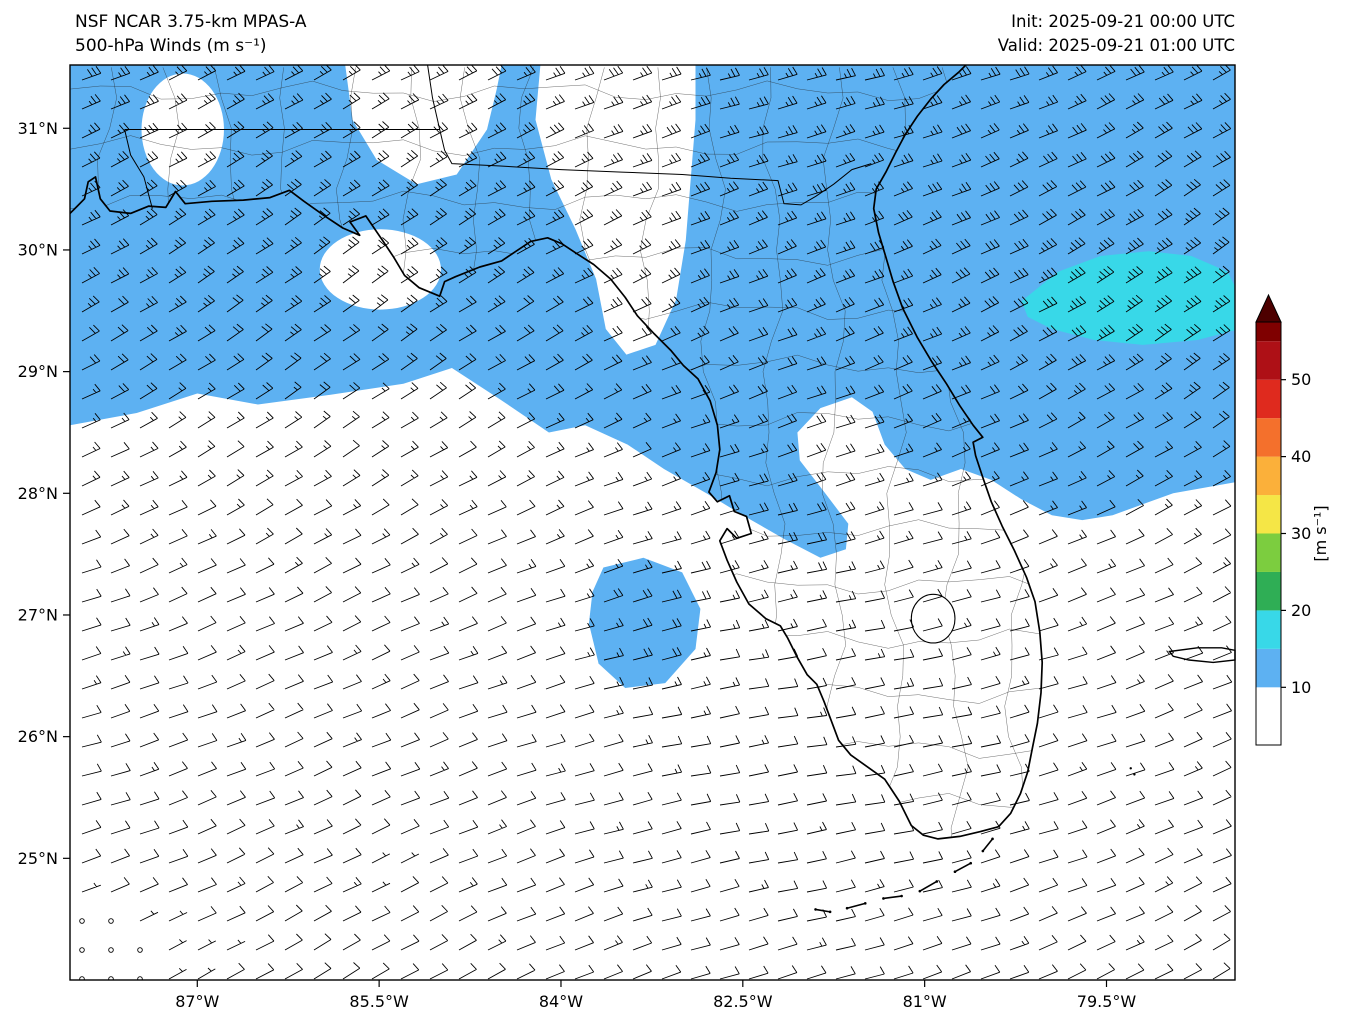 This screenshot has height=1027, width=1353. I want to click on colorbar-unit-label: [m s⁻¹], so click(1320, 533).